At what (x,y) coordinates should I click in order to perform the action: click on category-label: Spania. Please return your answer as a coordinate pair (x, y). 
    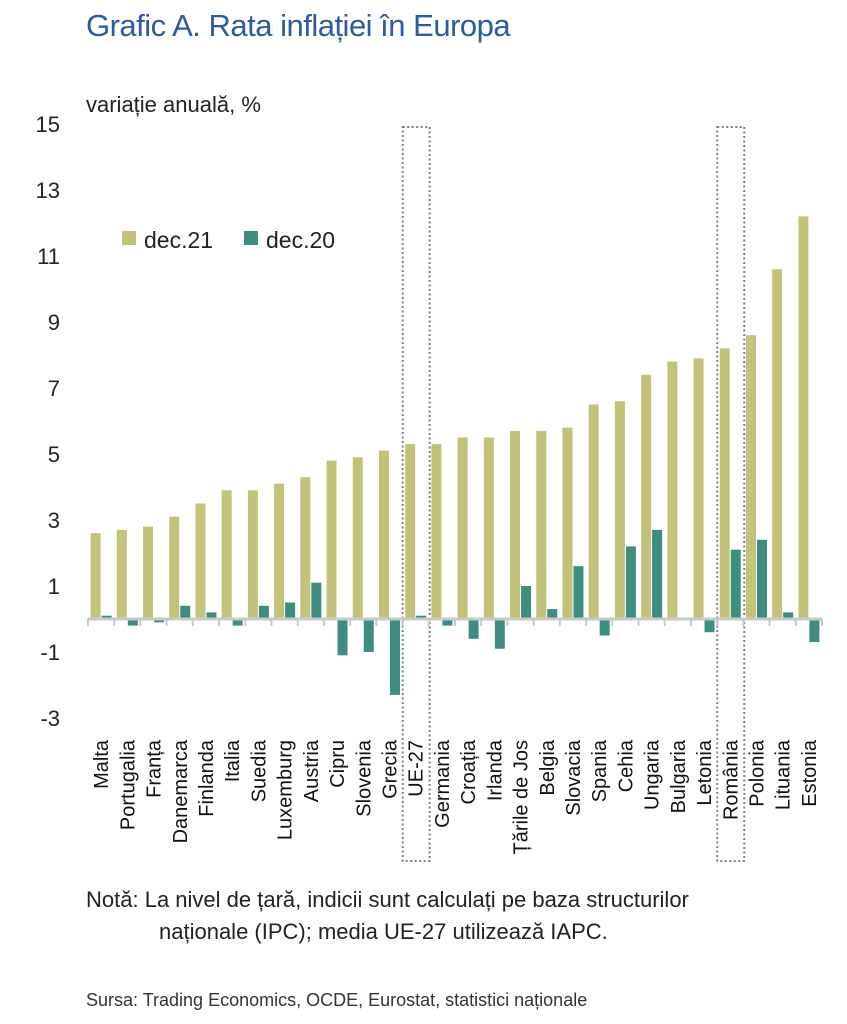
    Looking at the image, I should click on (600, 770).